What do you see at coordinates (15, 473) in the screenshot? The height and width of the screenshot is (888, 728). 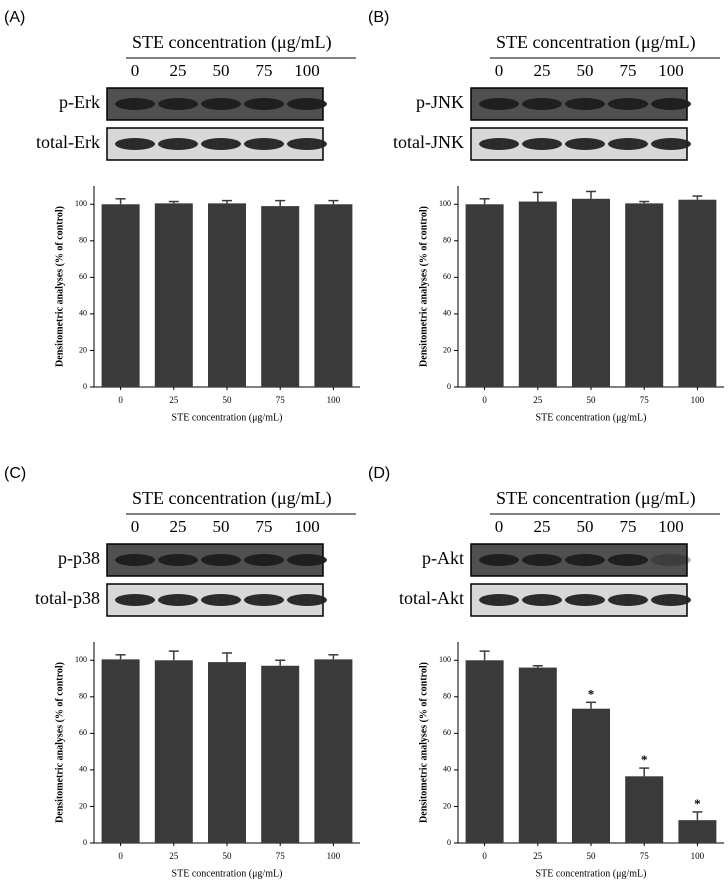 I see `panel-label: (C)` at bounding box center [15, 473].